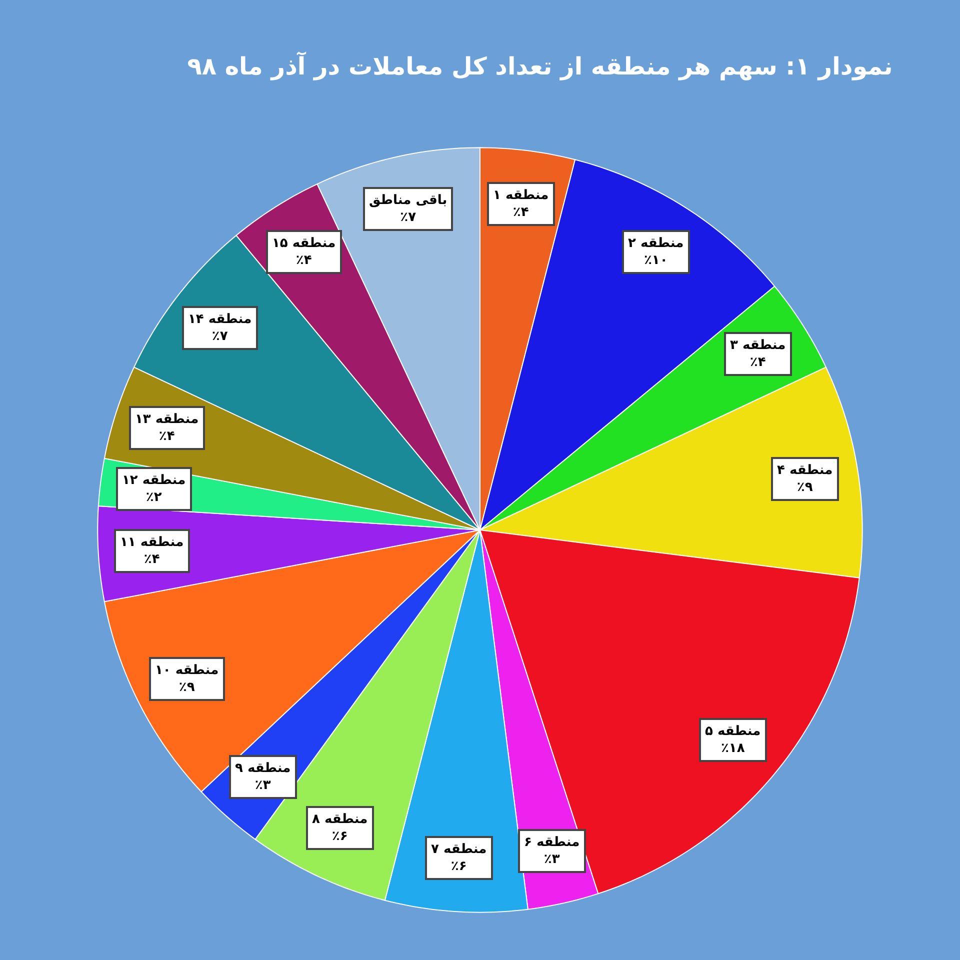 The image size is (960, 960). Describe the element at coordinates (656, 260) in the screenshot. I see `data-label: ٪۱۰` at that location.